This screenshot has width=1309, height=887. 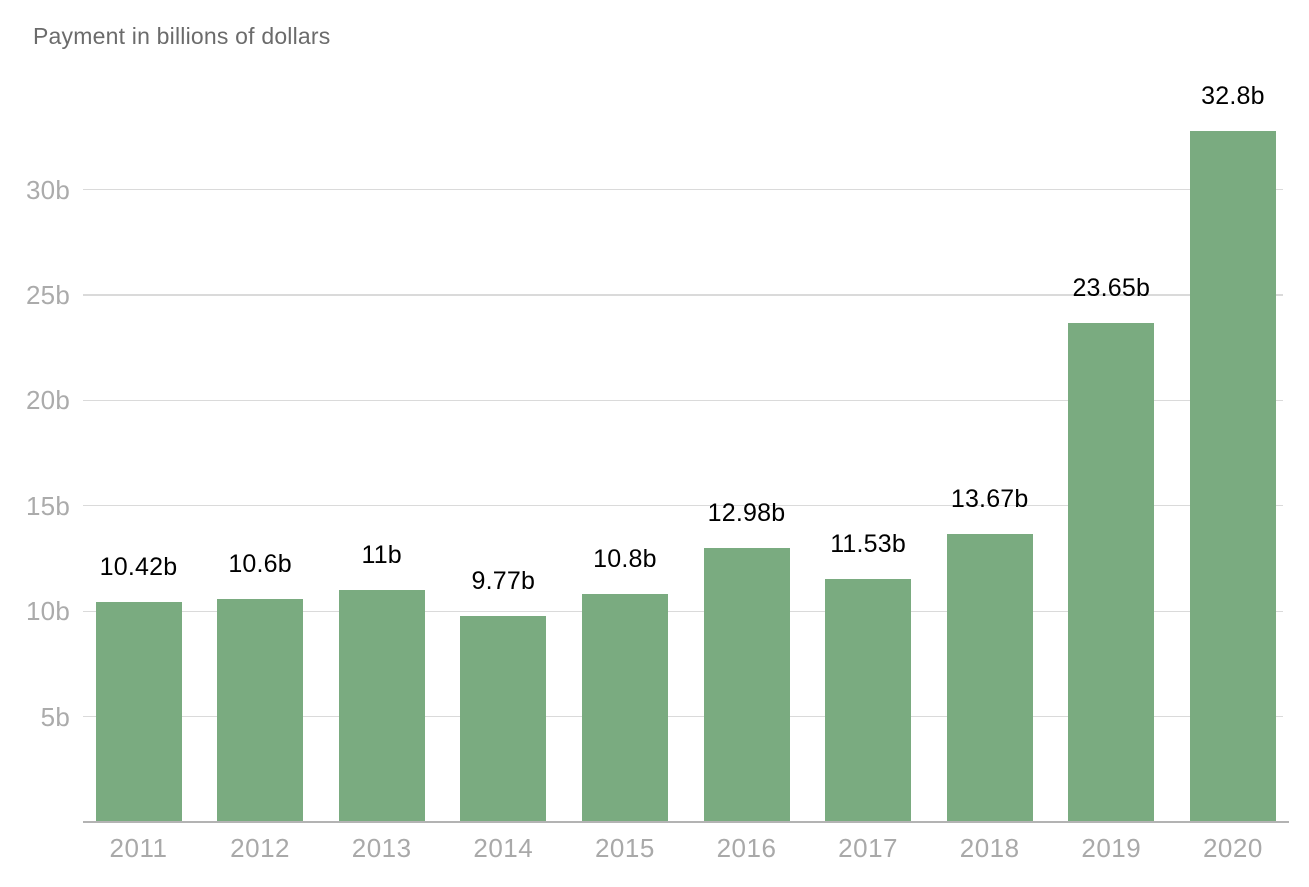 What do you see at coordinates (746, 513) in the screenshot?
I see `bar-value-label-2016: 12.98b` at bounding box center [746, 513].